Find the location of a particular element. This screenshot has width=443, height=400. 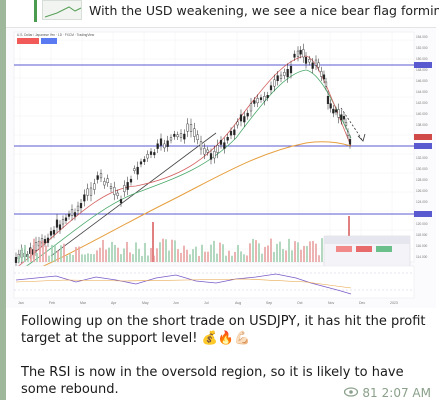

time-axis-label: Sep is located at coordinates (269, 303).